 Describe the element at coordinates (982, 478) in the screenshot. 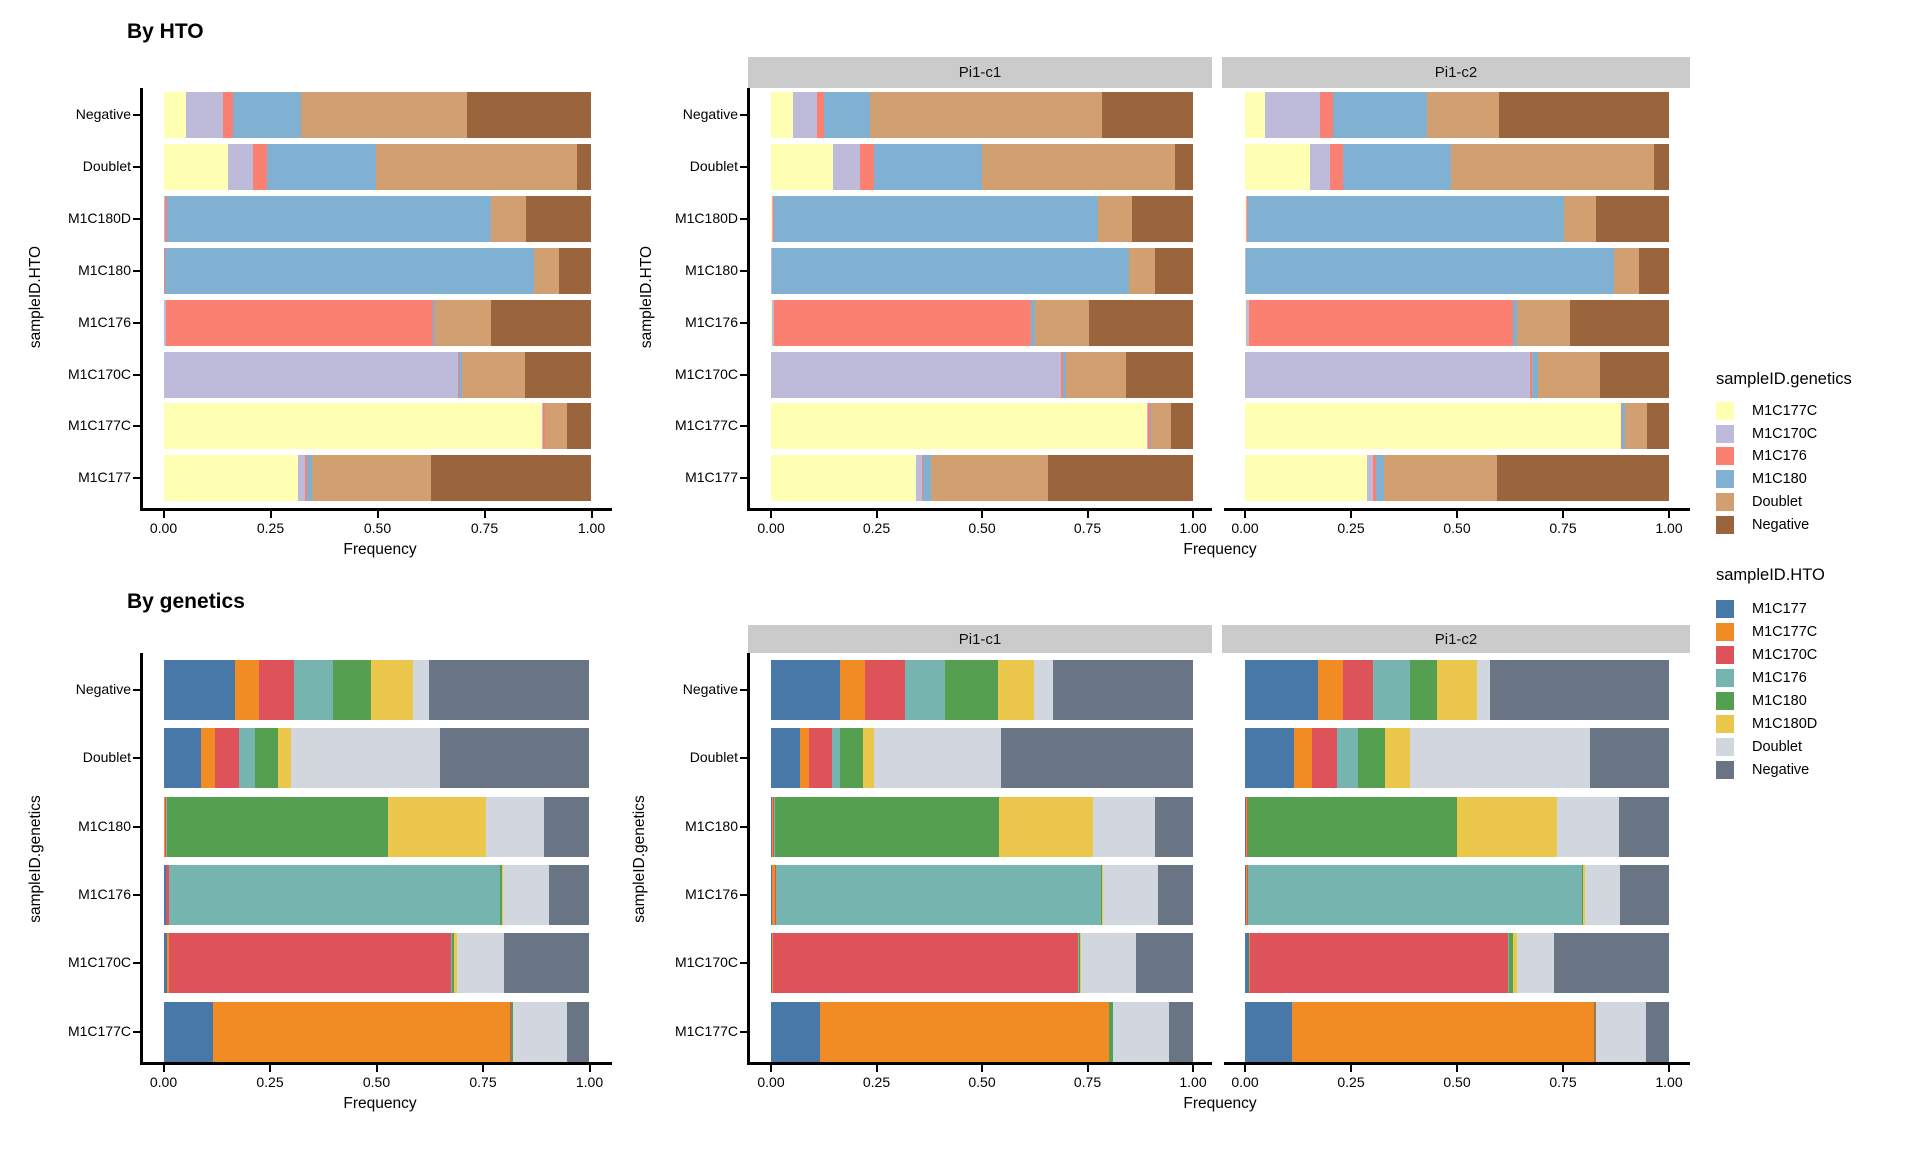

I see `bar-row-m1c177` at that location.